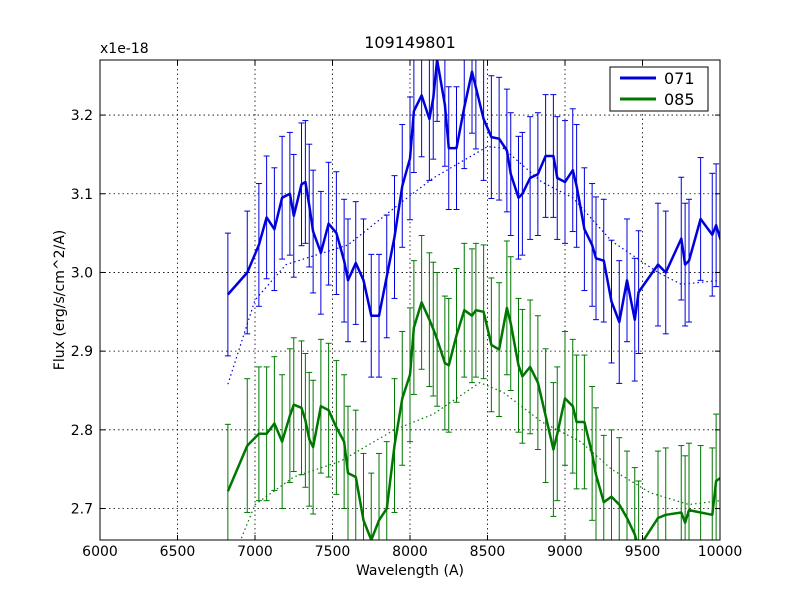 The width and height of the screenshot is (800, 604). I want to click on legend-label-071: 071, so click(679, 78).